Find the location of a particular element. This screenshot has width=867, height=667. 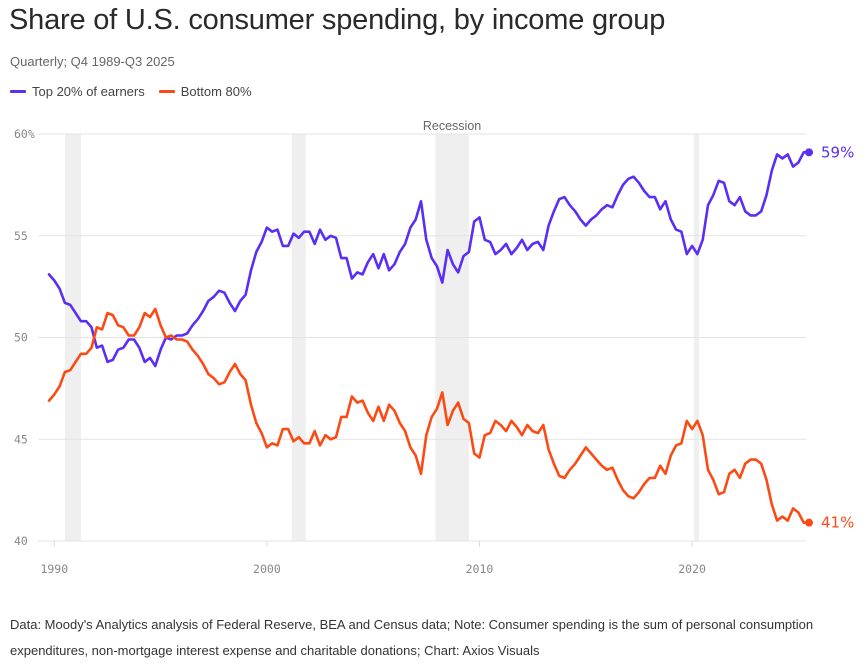

end-point-top20 is located at coordinates (809, 152).